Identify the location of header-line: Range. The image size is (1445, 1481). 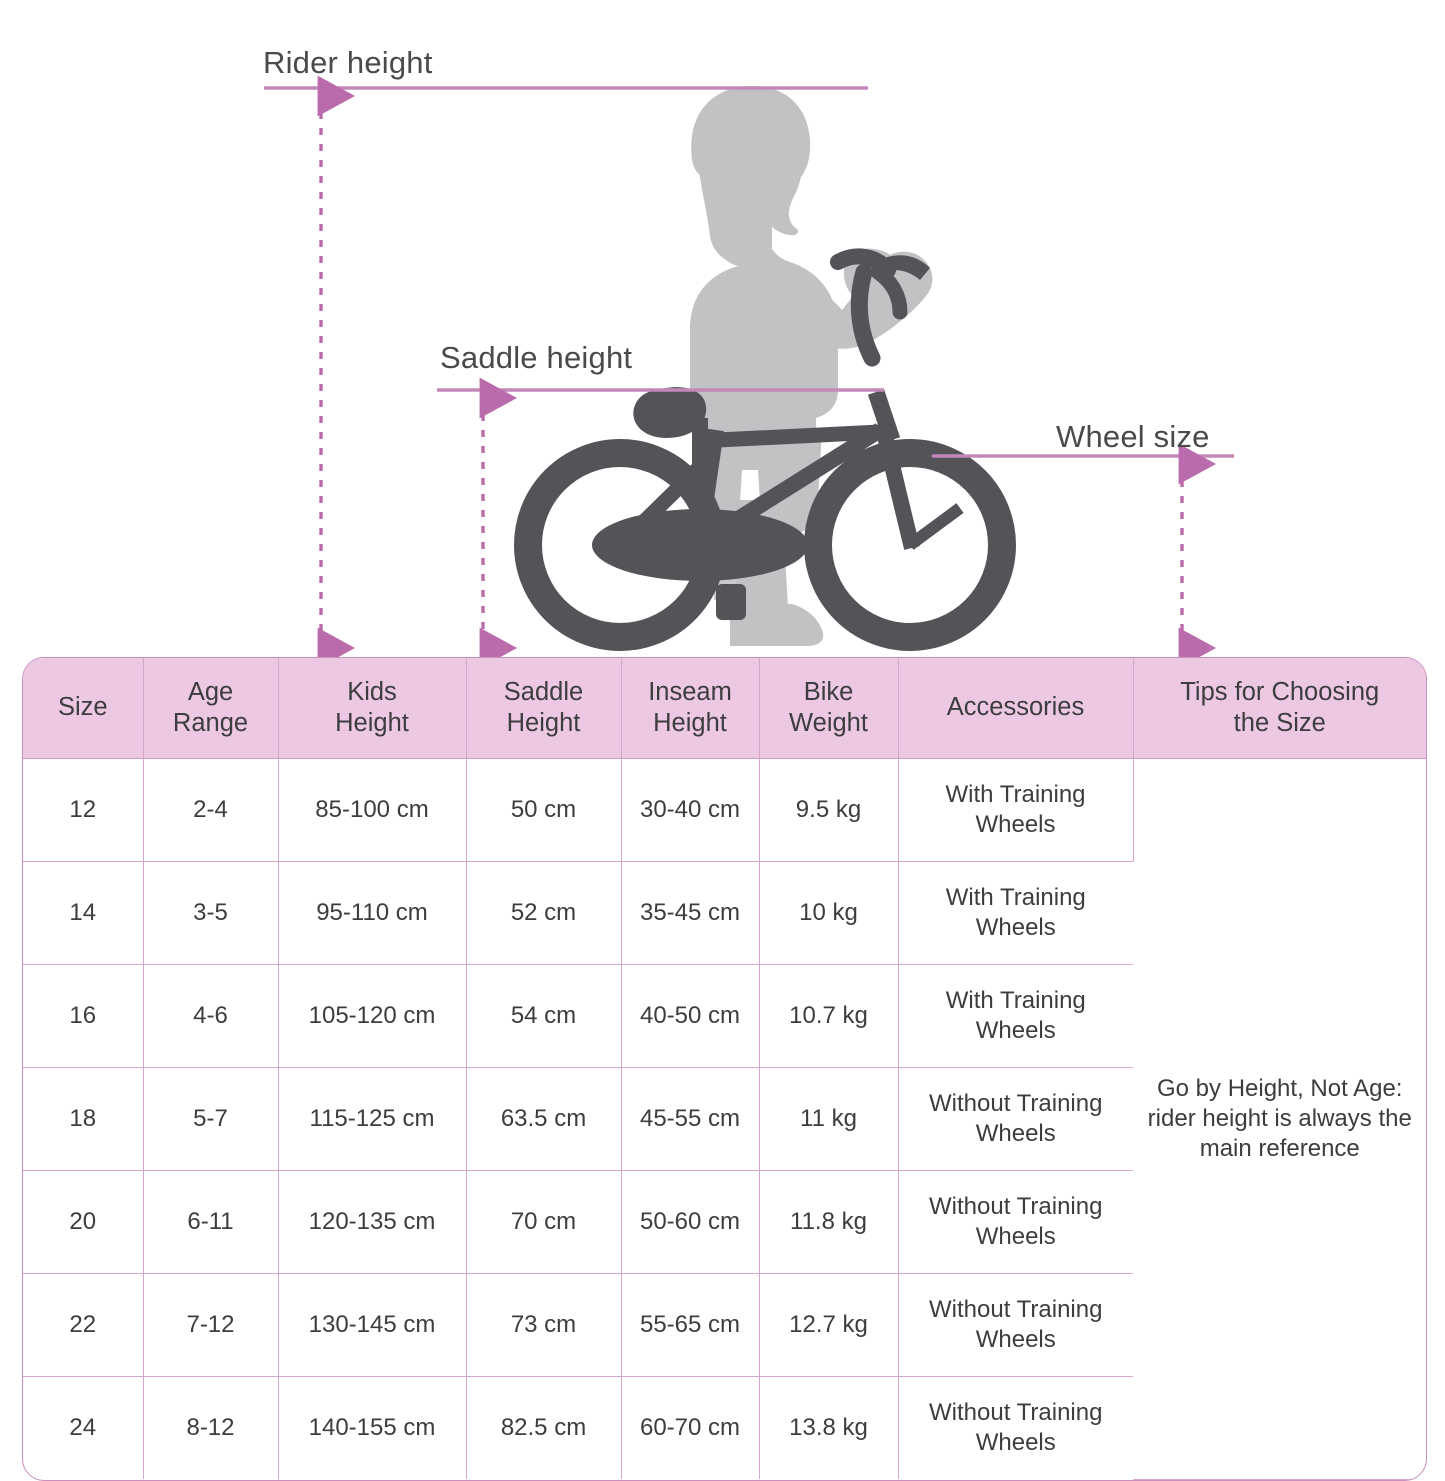
(210, 723).